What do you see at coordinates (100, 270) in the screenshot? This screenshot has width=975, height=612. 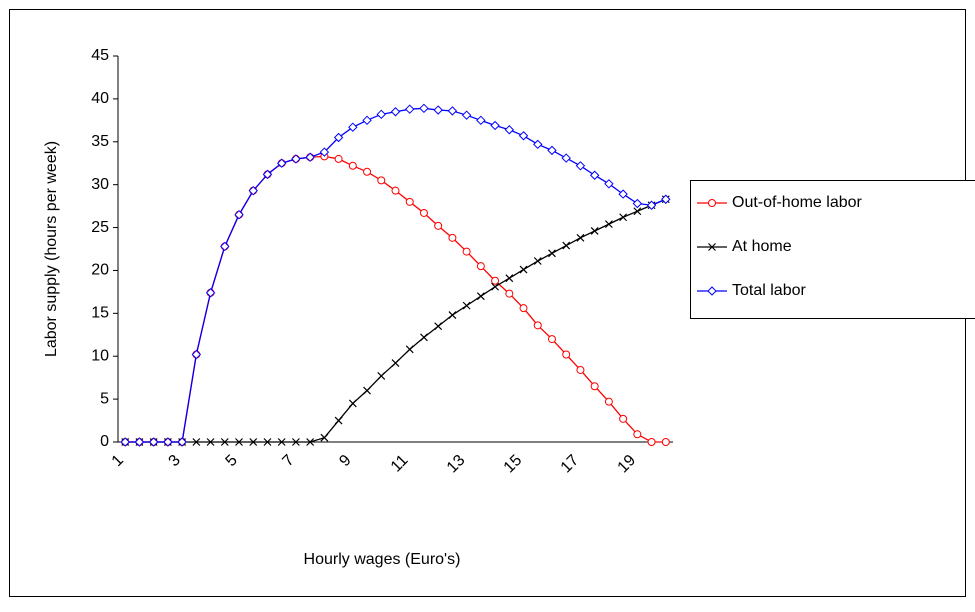 I see `y-tick-label: 20` at bounding box center [100, 270].